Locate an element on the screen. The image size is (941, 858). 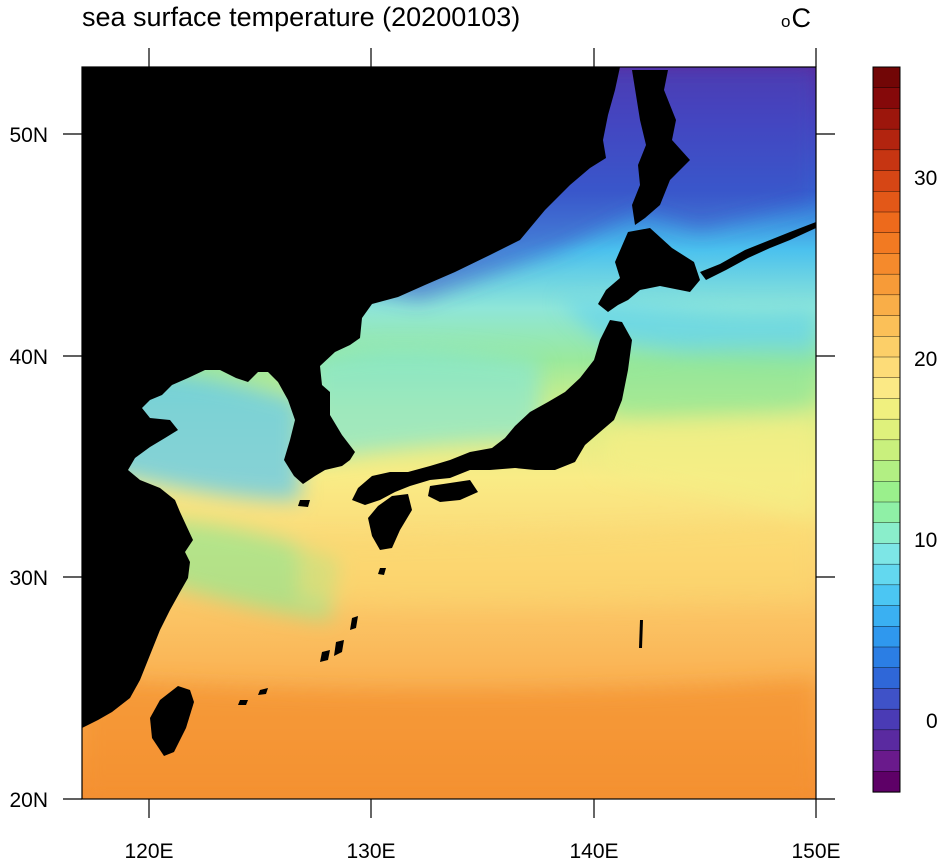
lon-label-150e: 150E is located at coordinates (815, 849).